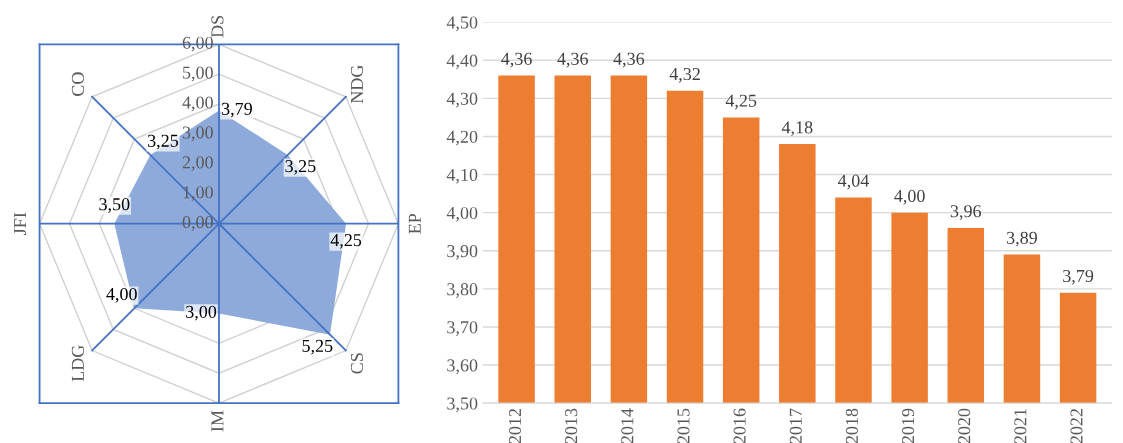 This screenshot has width=1123, height=443. Describe the element at coordinates (217, 26) in the screenshot. I see `spoke-label: DS` at that location.